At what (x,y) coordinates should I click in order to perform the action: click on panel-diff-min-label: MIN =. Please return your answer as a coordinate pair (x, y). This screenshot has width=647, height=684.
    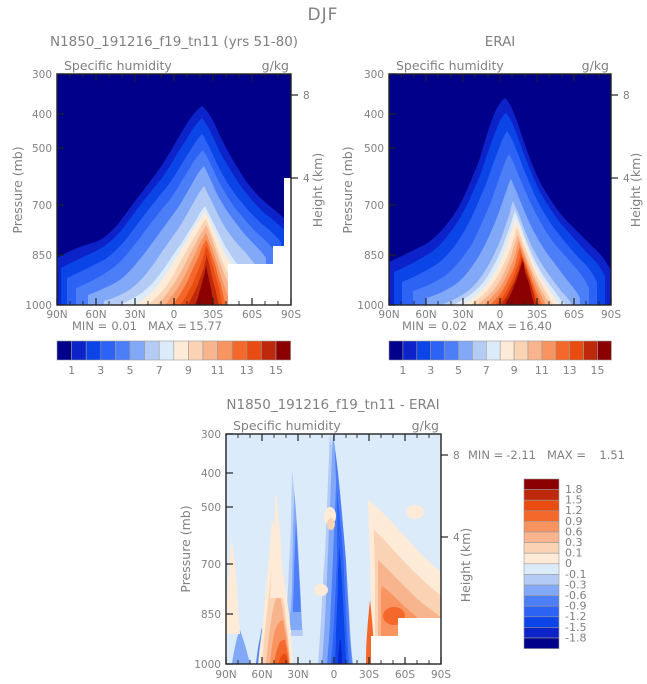
    Looking at the image, I should click on (485, 455).